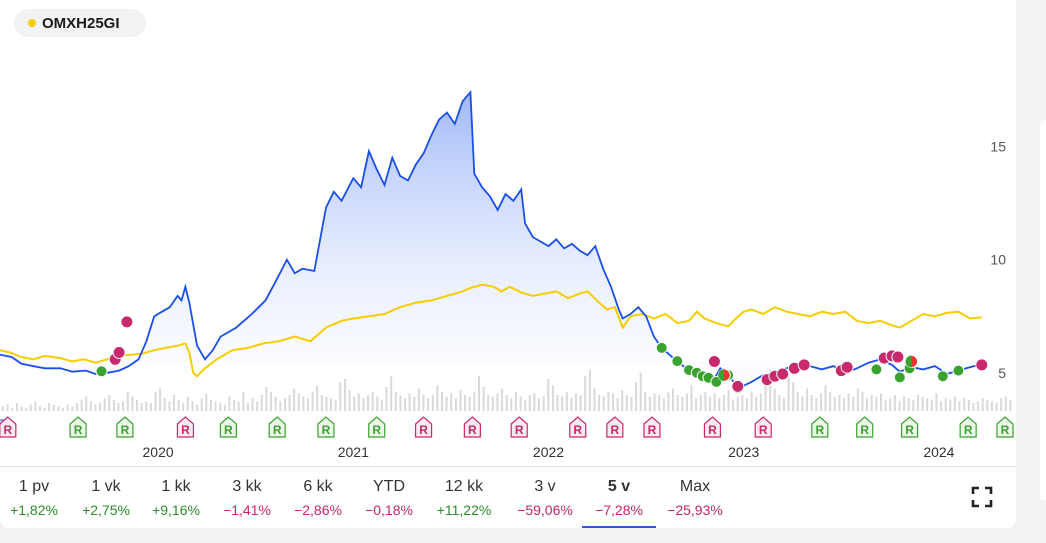  What do you see at coordinates (318, 498) in the screenshot?
I see `period-6-kk: 6 kk −2,86%` at bounding box center [318, 498].